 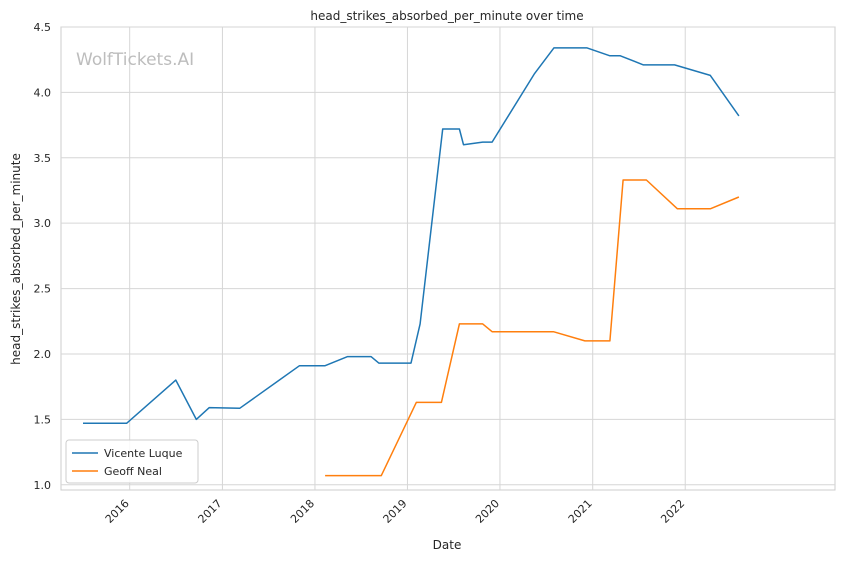 What do you see at coordinates (210, 511) in the screenshot?
I see `x-tick-label: 2017` at bounding box center [210, 511].